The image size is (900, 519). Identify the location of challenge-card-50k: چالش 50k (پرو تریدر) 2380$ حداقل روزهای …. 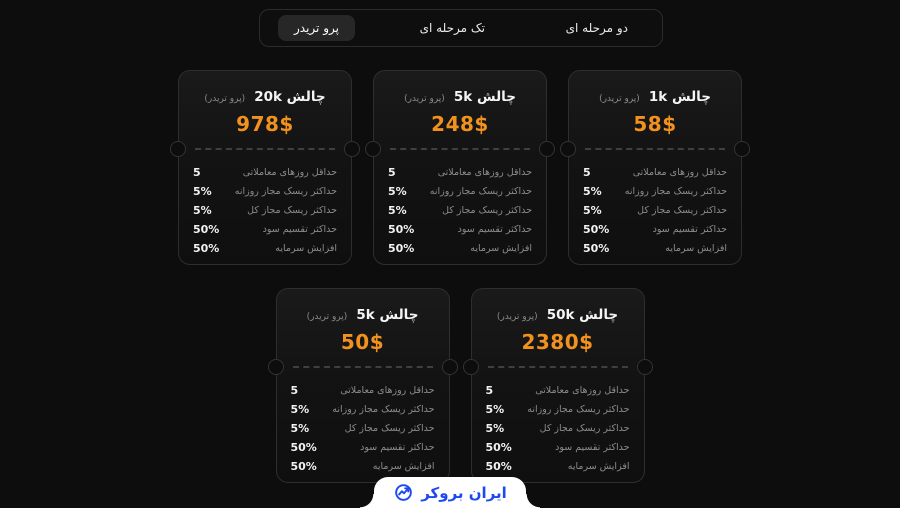
(557, 385).